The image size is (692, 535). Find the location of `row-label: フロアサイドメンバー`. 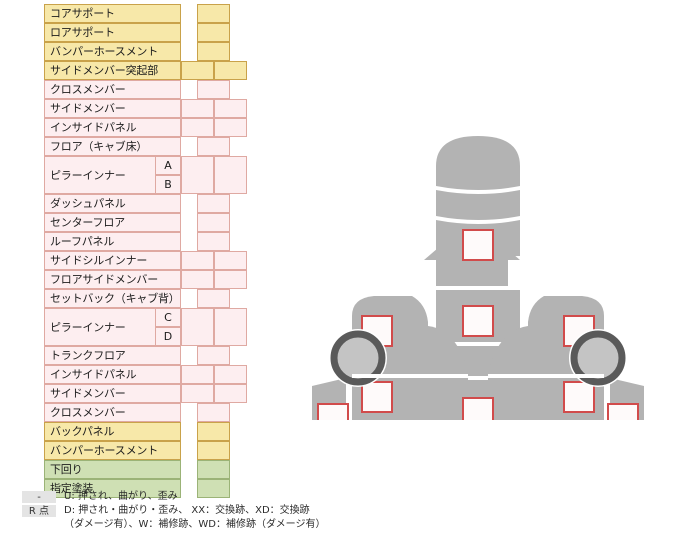

row-label: フロアサイドメンバー is located at coordinates (112, 279).